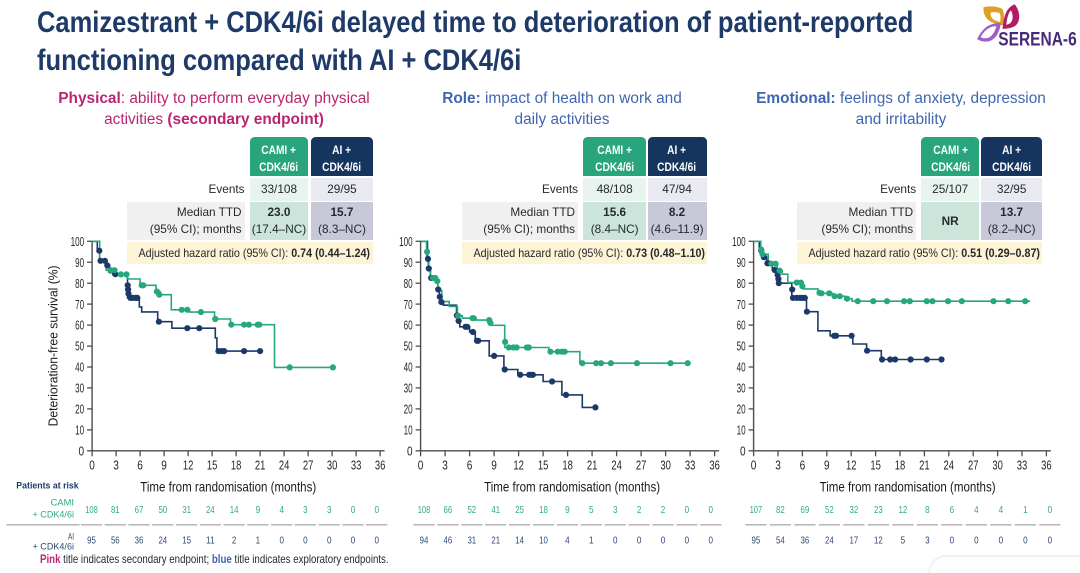 This screenshot has width=1080, height=573. I want to click on svg-text: 20, so click(408, 409).